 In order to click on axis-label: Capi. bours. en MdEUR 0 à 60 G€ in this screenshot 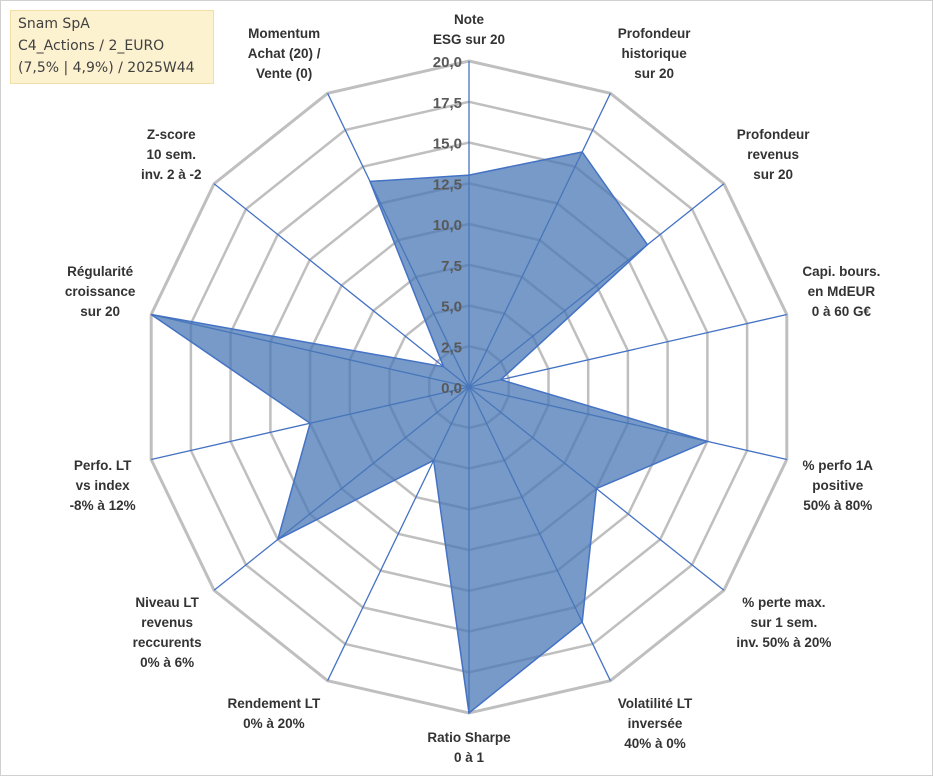, I will do `click(841, 291)`.